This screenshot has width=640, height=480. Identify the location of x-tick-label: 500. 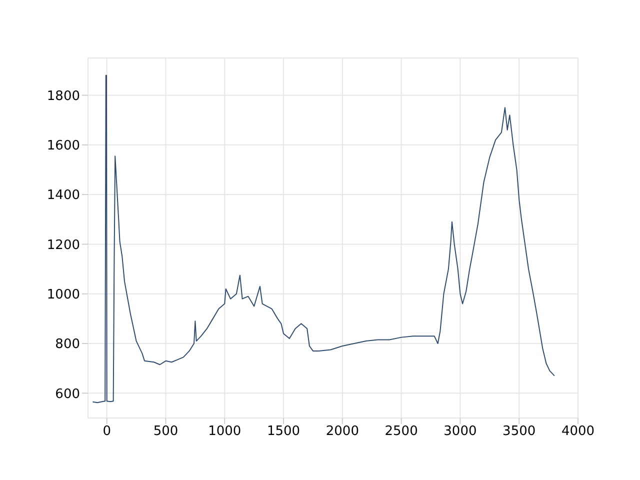
(165, 432).